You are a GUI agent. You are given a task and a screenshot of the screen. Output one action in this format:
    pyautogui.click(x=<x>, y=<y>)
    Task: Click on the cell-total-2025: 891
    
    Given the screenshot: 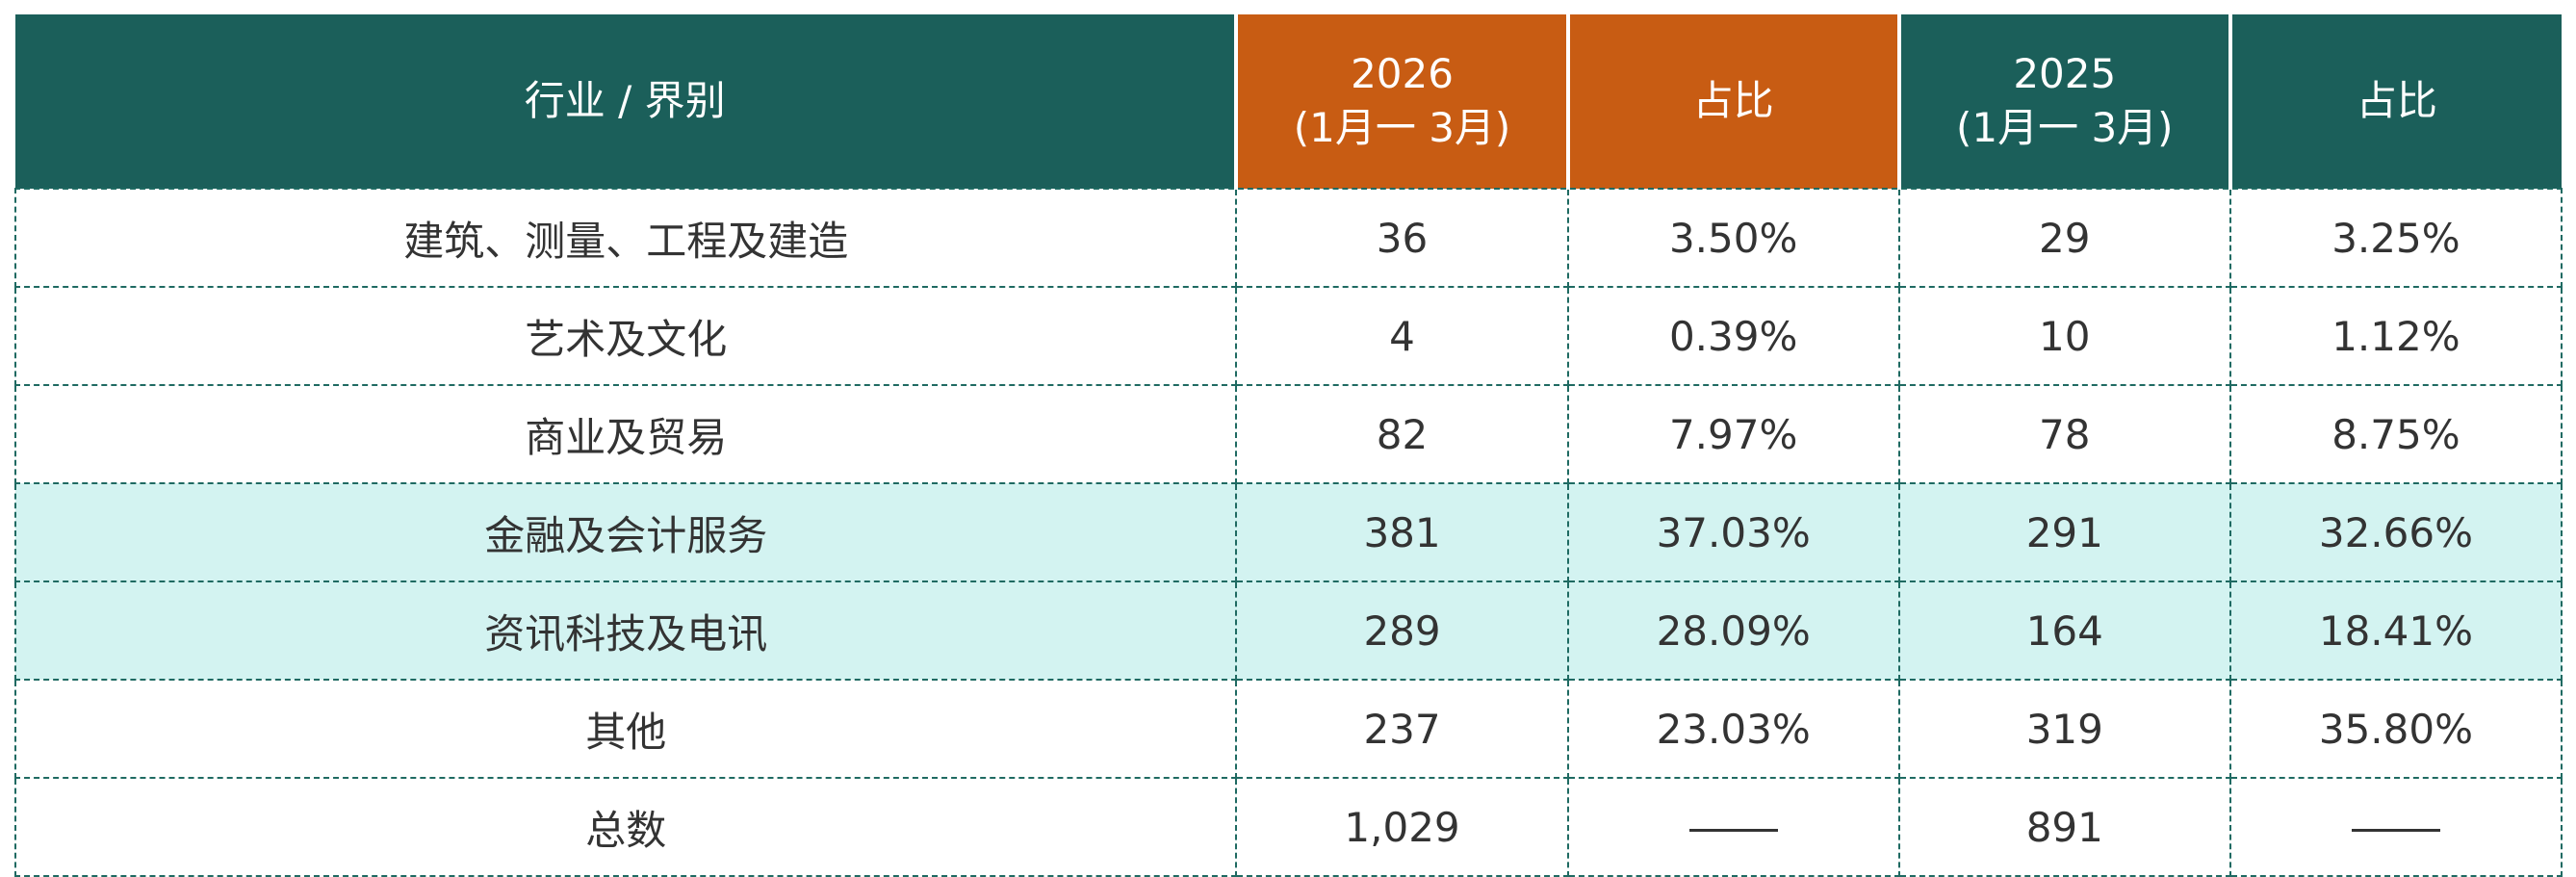 What is the action you would take?
    pyautogui.click(x=2064, y=827)
    